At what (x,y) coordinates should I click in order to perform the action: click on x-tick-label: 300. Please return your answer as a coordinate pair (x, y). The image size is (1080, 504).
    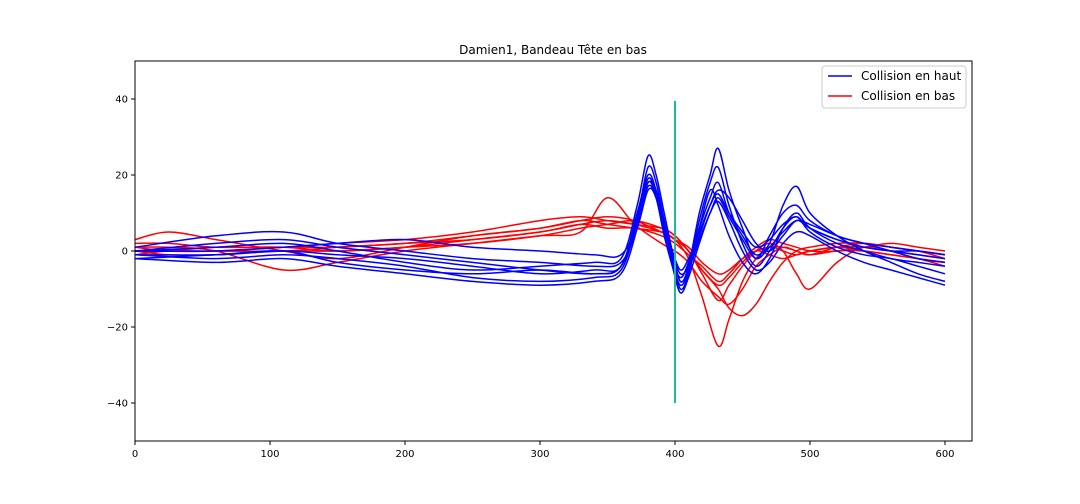
    Looking at the image, I should click on (539, 454).